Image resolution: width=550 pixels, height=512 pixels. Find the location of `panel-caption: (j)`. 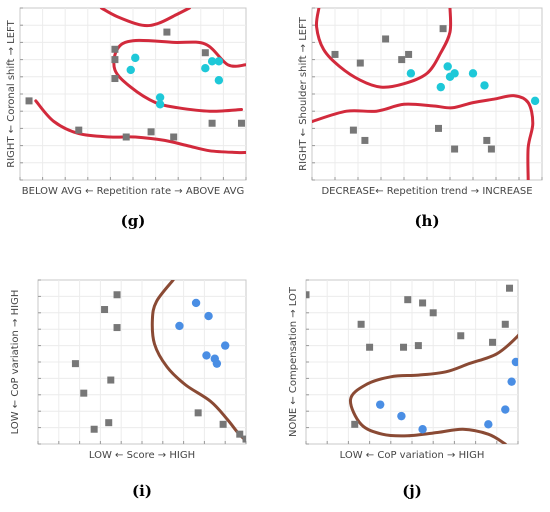

panel-caption: (j) is located at coordinates (412, 491).